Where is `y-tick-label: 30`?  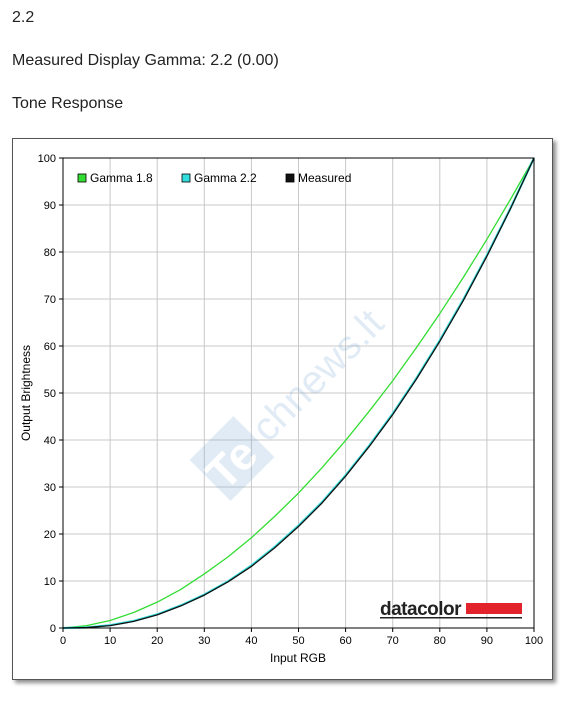 y-tick-label: 30 is located at coordinates (50, 488).